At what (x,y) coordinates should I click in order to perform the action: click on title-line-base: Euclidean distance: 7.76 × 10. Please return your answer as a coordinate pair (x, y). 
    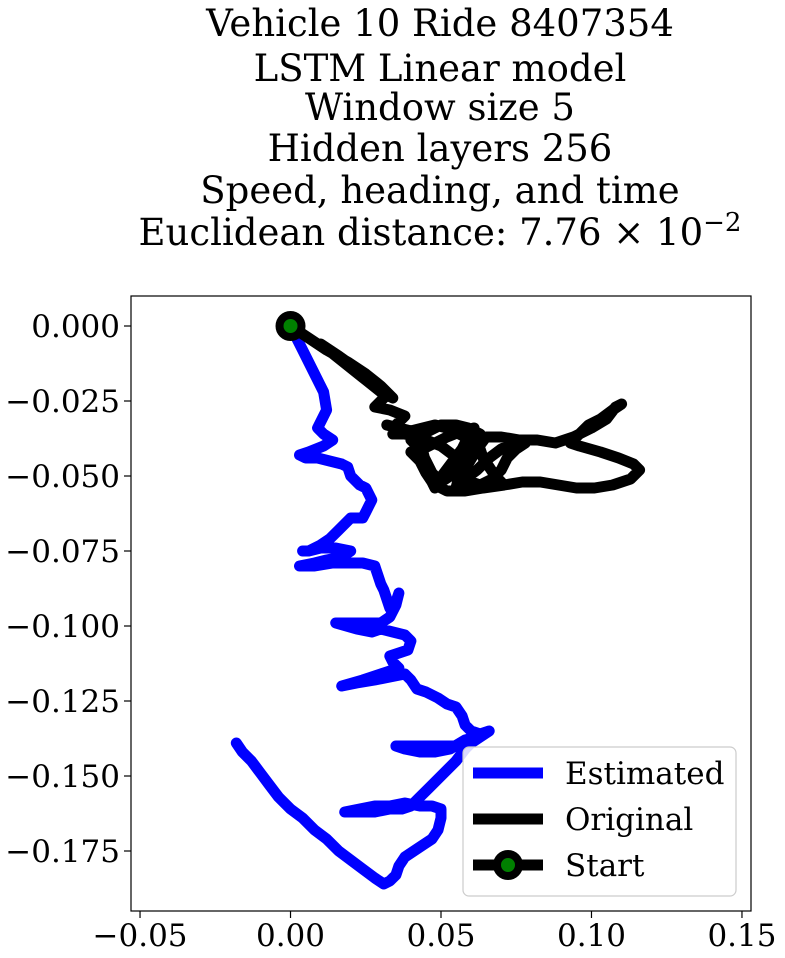
    Looking at the image, I should click on (421, 232).